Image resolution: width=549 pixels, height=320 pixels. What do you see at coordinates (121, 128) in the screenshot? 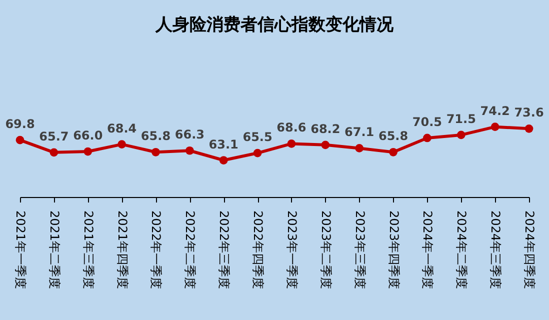
I see `data-label: 68.4` at bounding box center [121, 128].